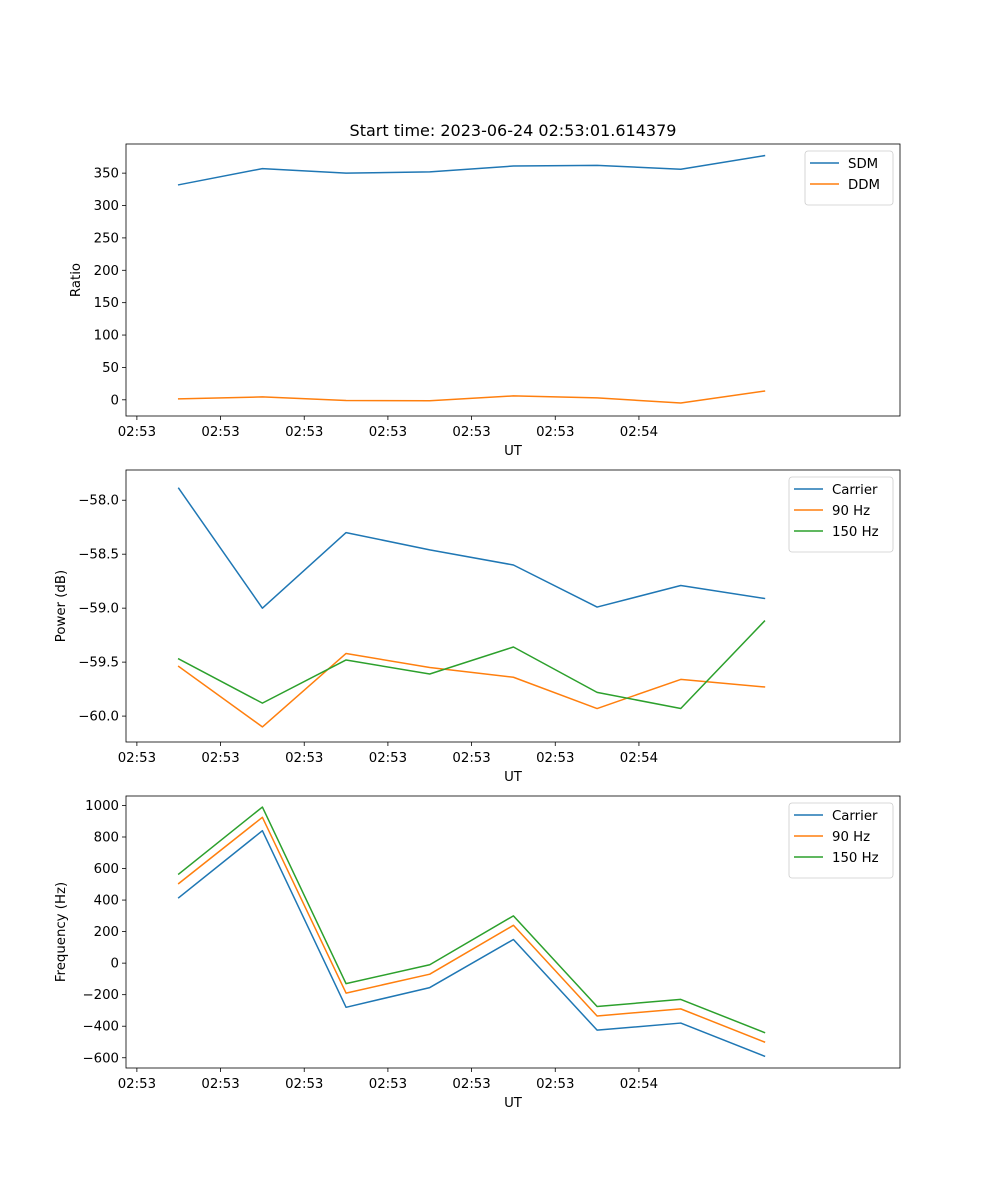  What do you see at coordinates (100, 1058) in the screenshot?
I see `y-tick-label: −600` at bounding box center [100, 1058].